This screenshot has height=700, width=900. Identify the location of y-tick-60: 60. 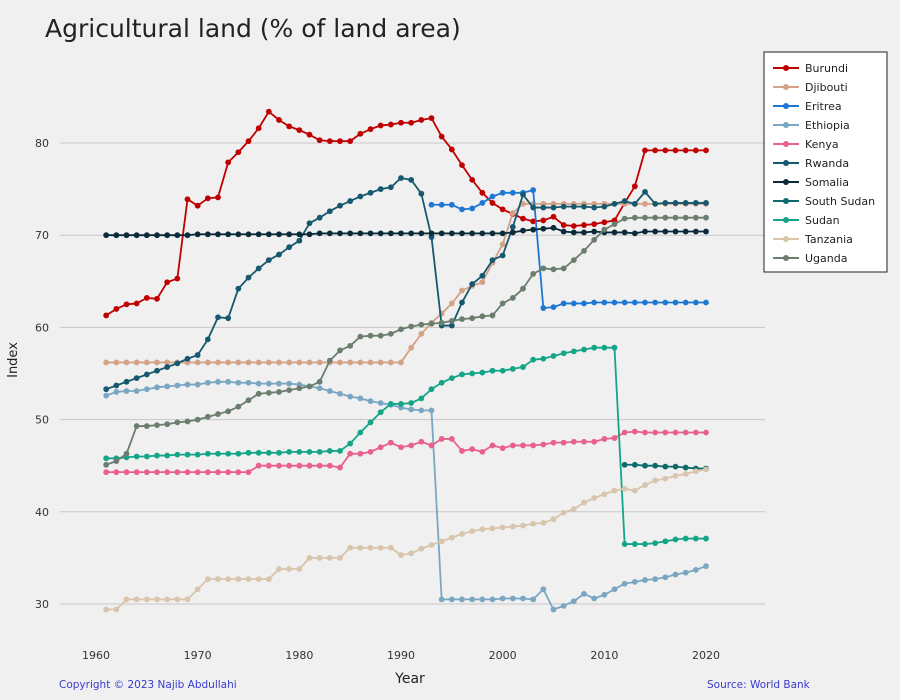
(42, 327).